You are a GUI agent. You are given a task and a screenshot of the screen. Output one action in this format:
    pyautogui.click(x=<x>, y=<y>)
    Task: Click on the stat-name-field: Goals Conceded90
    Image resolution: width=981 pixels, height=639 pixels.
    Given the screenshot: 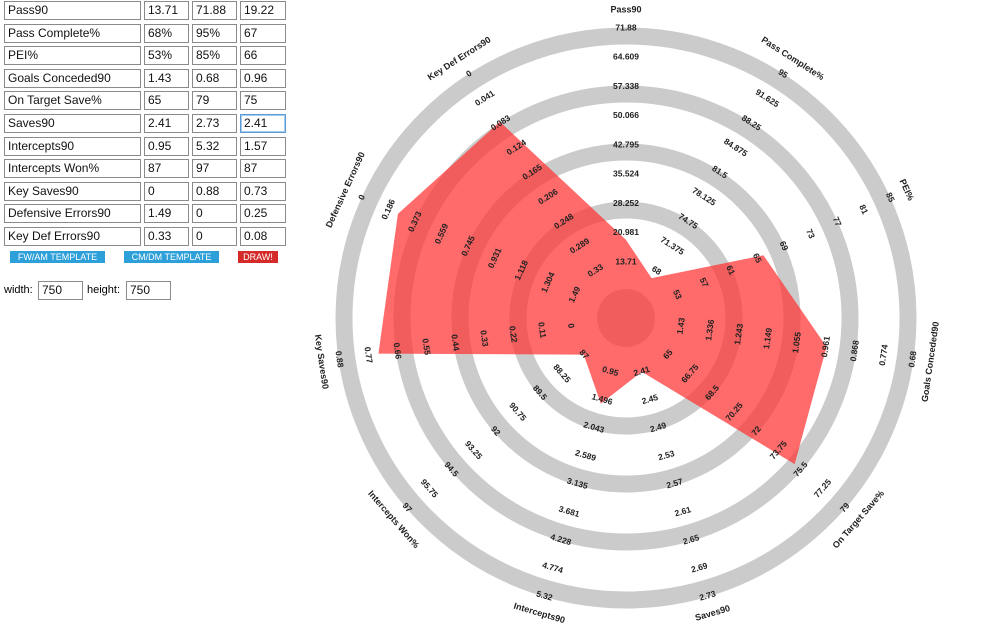 What is the action you would take?
    pyautogui.click(x=72, y=78)
    